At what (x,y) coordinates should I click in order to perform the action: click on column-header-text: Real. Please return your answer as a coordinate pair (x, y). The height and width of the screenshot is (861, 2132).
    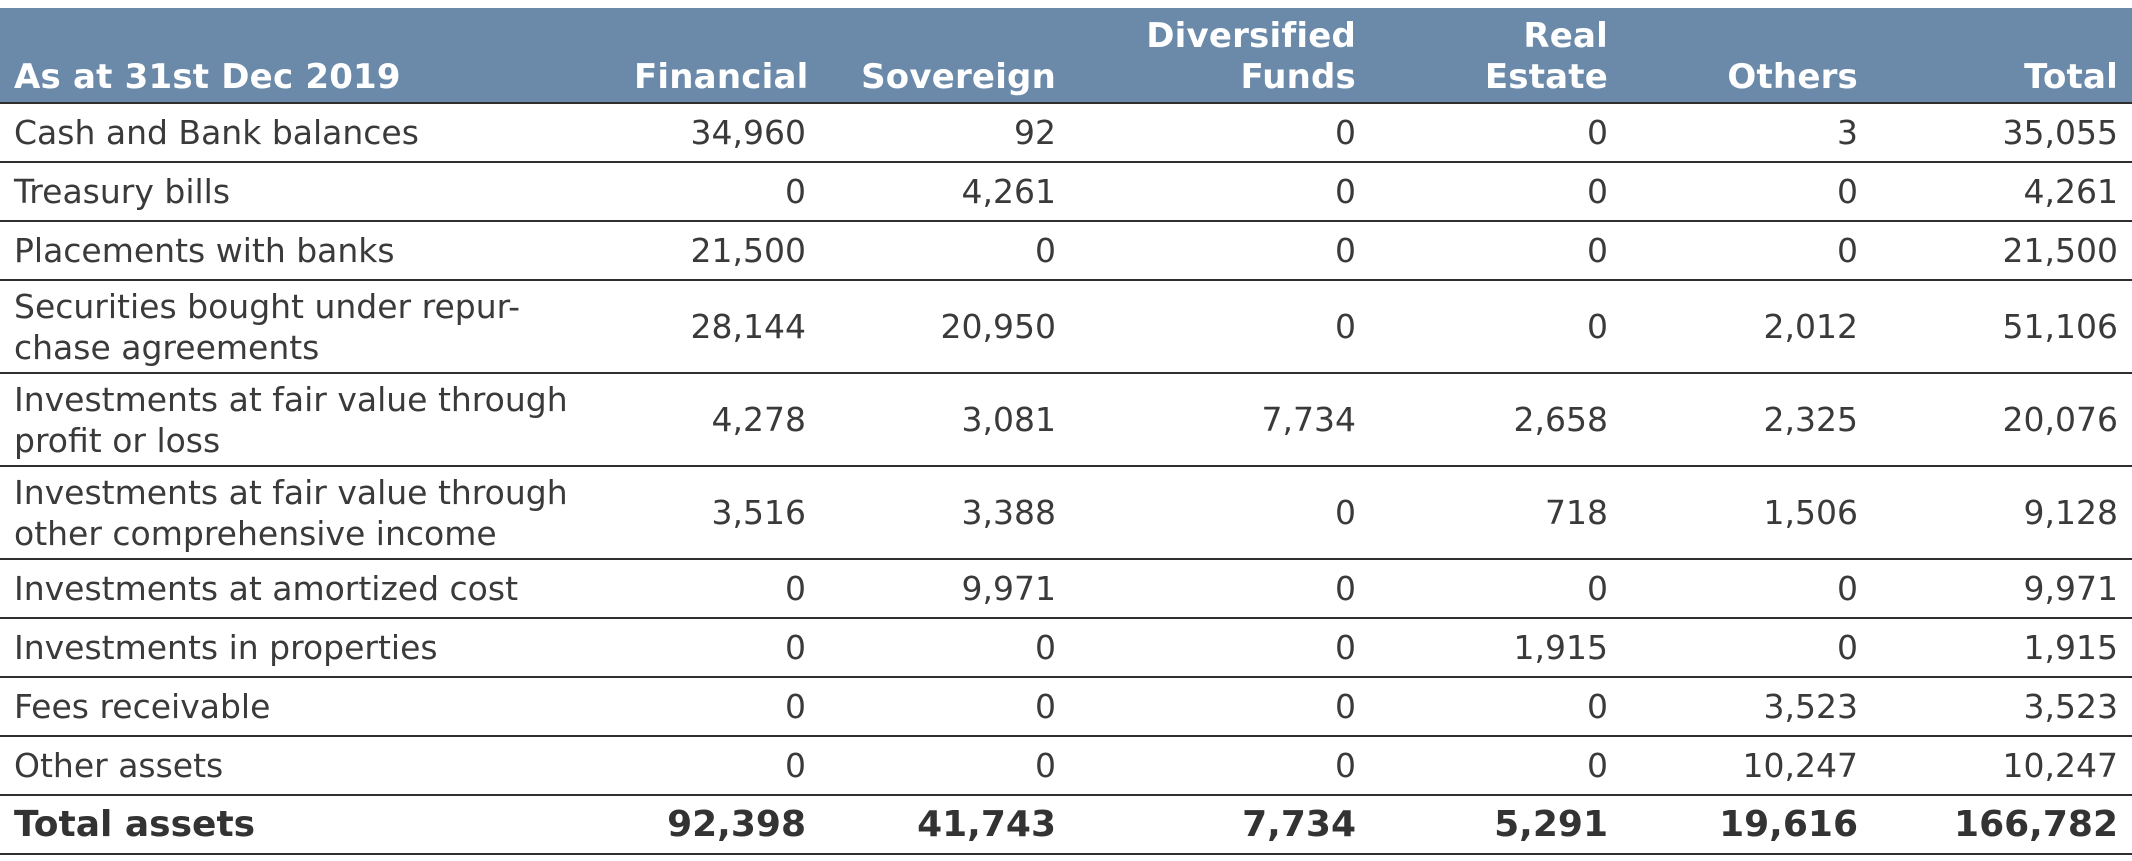
    Looking at the image, I should click on (1565, 36).